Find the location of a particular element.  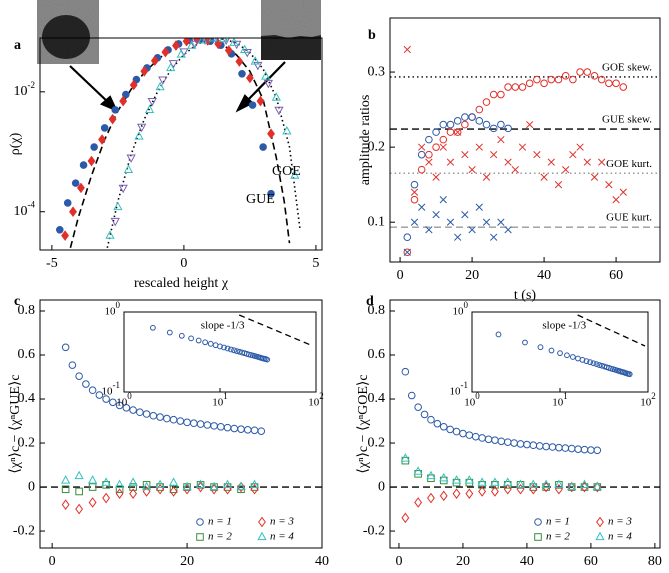

legend-label: n = 3 is located at coordinates (620, 522).